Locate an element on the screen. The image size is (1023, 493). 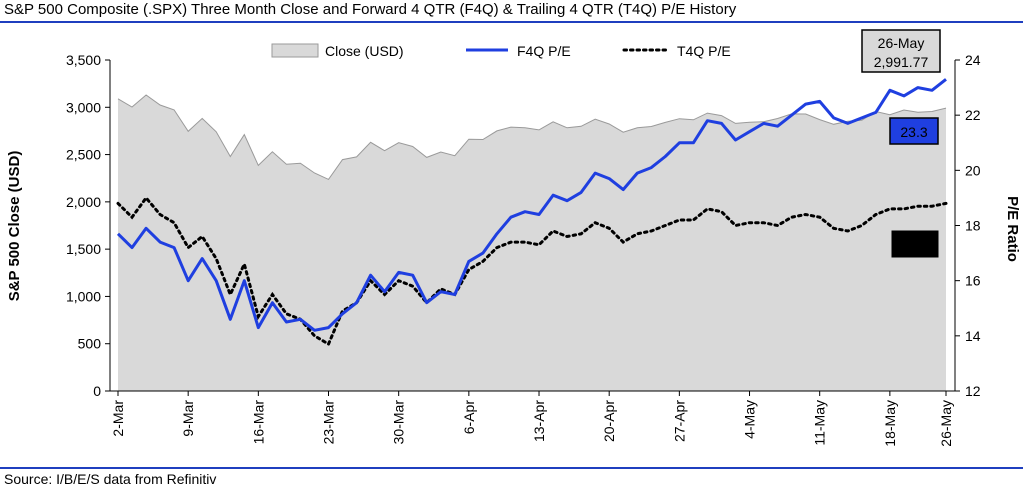
legend-t4q-label: T4Q P/E is located at coordinates (704, 51).